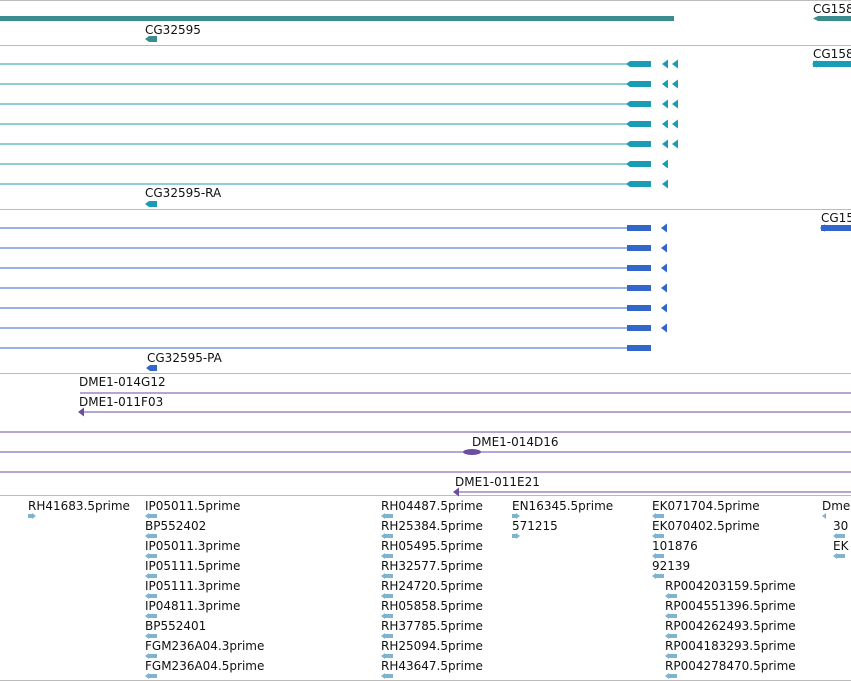  Describe the element at coordinates (176, 626) in the screenshot. I see `feature-label: BP552401` at that location.